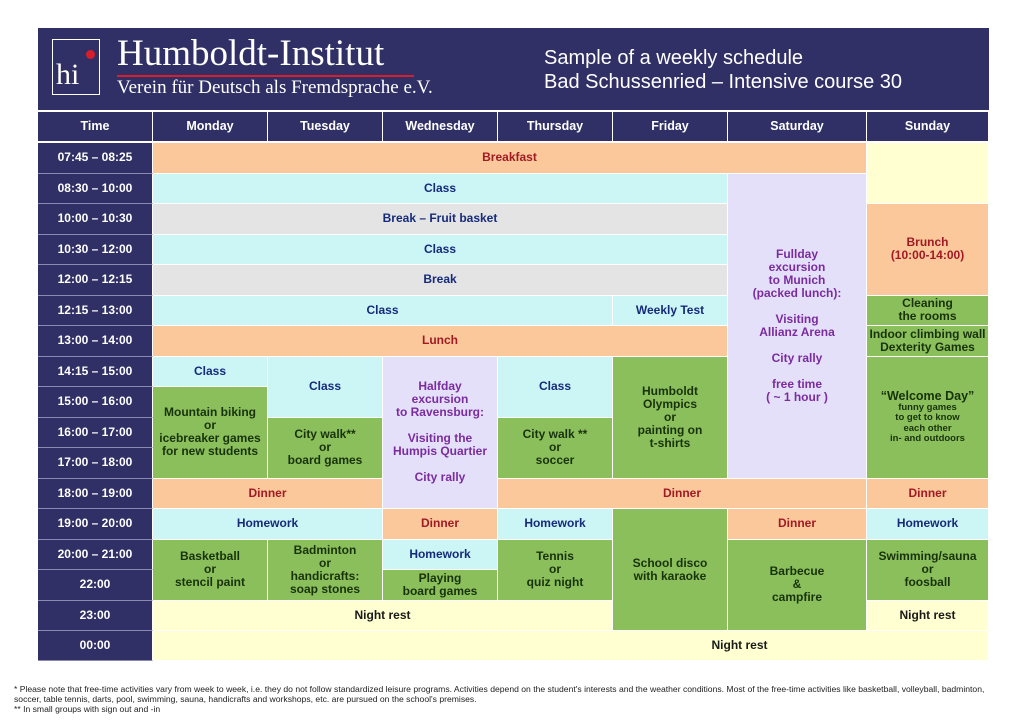 The image size is (1024, 726). I want to click on wednesday-dinner-block: Dinner, so click(440, 524).